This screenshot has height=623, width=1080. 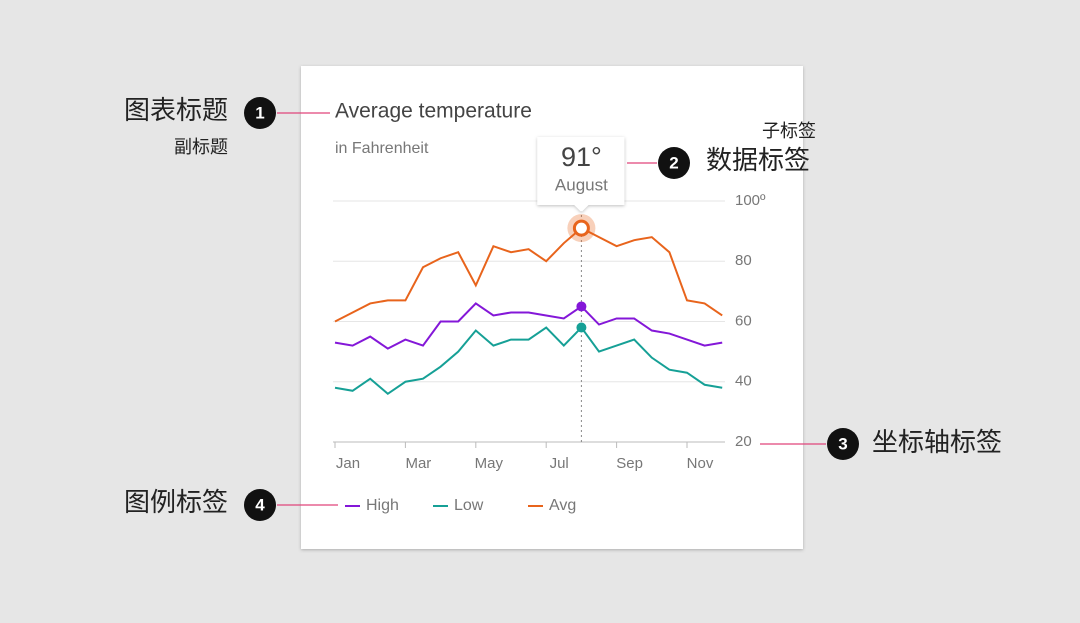 I want to click on annotation-label: 图例标签, so click(x=176, y=502).